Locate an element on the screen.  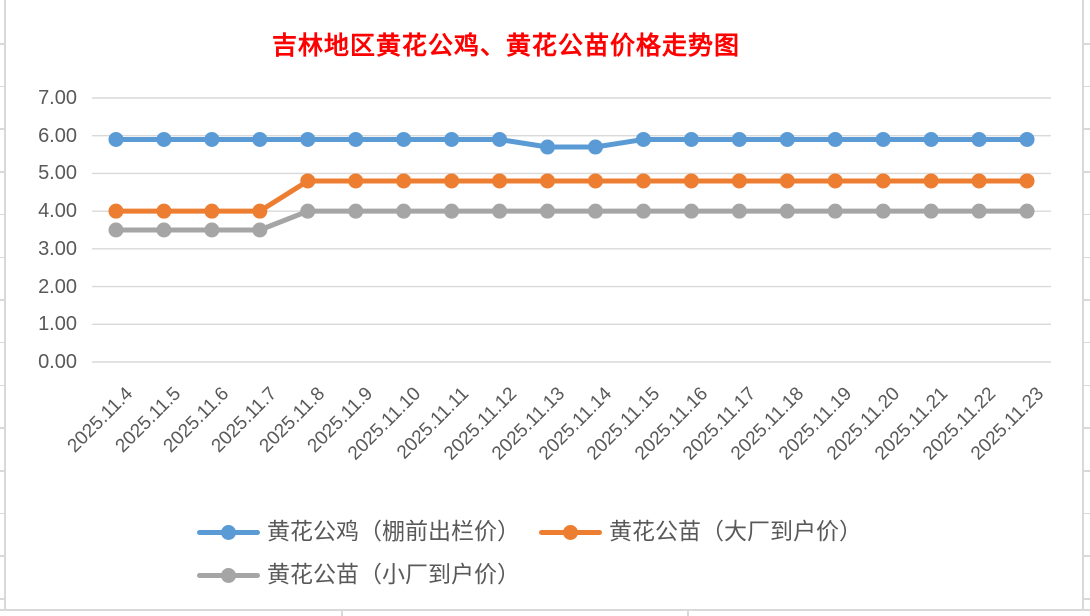
y-tick-label: 0.00 is located at coordinates (57, 362).